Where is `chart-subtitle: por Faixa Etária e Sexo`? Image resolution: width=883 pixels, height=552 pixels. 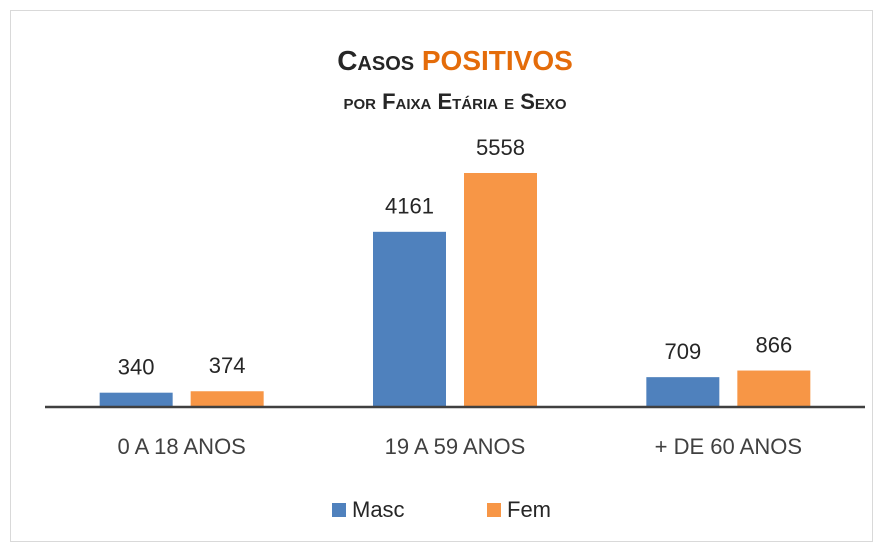 chart-subtitle: por Faixa Etária e Sexo is located at coordinates (454, 101).